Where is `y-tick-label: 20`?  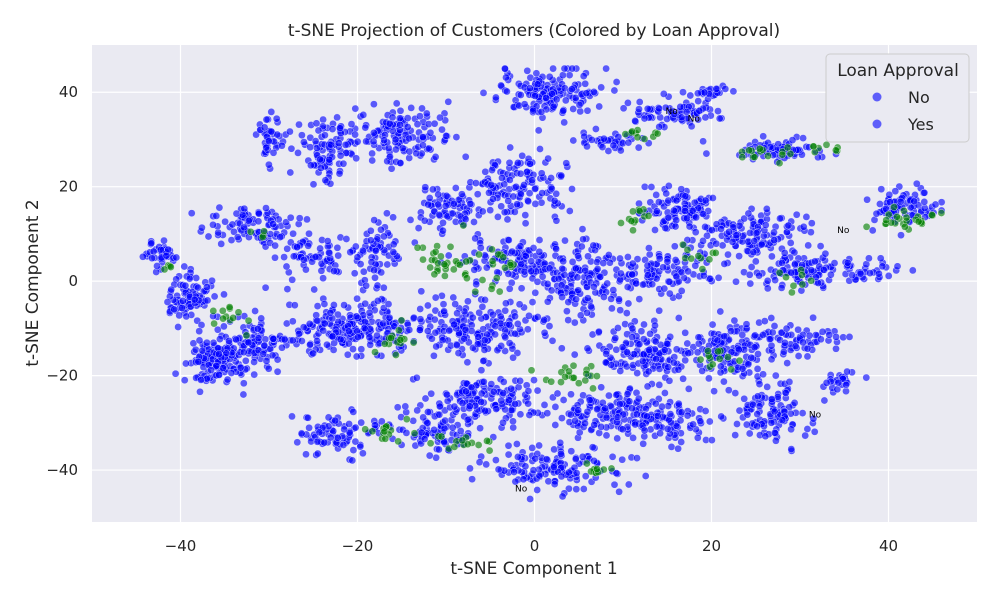
y-tick-label: 20 is located at coordinates (68, 187).